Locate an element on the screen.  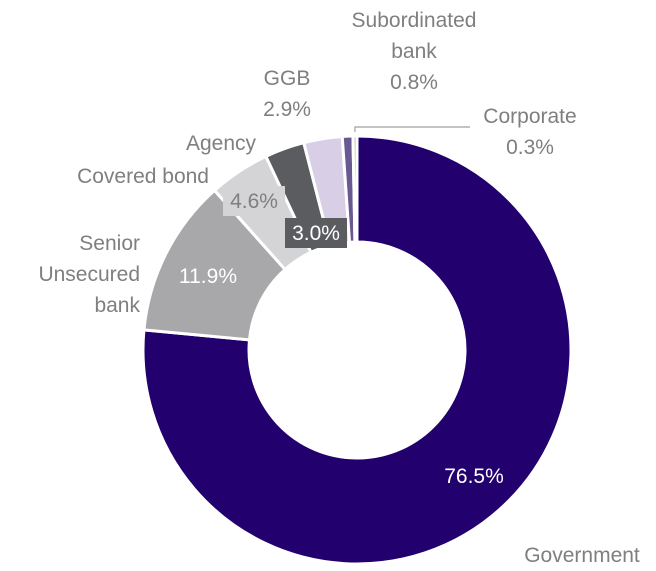
label-covered-bond: Covered bond is located at coordinates (143, 176).